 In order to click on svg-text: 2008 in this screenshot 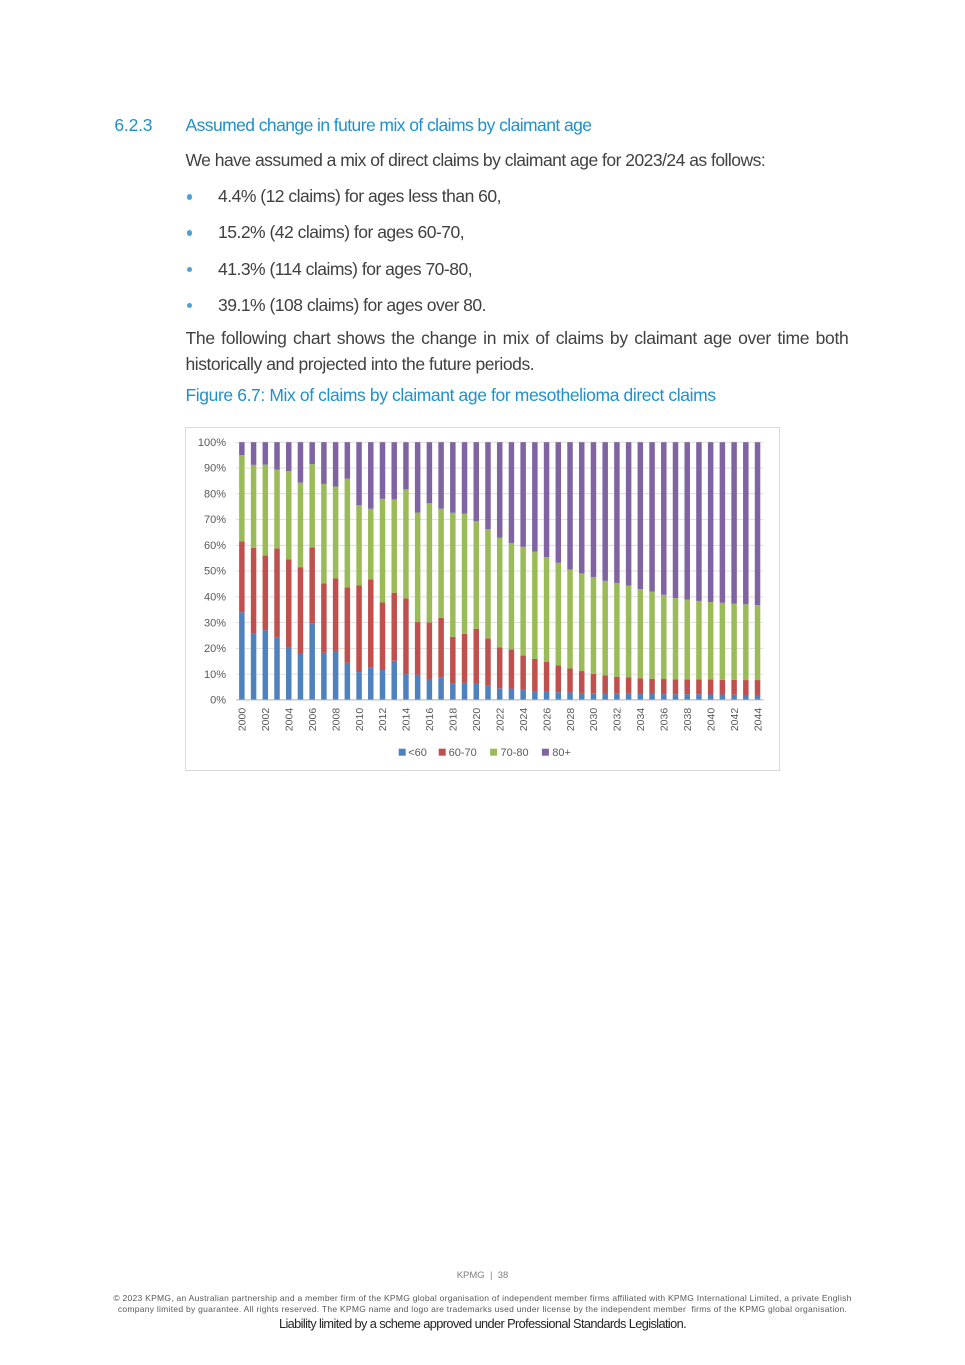, I will do `click(336, 720)`.